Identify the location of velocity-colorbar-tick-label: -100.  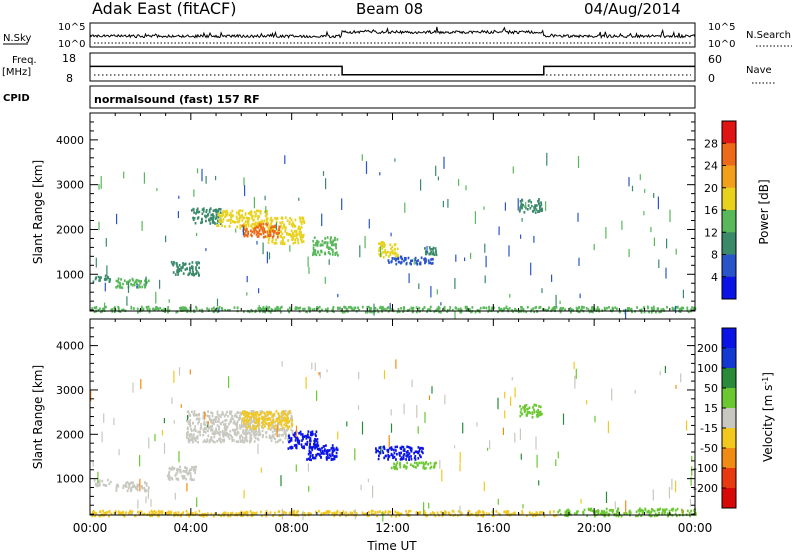
(705, 468).